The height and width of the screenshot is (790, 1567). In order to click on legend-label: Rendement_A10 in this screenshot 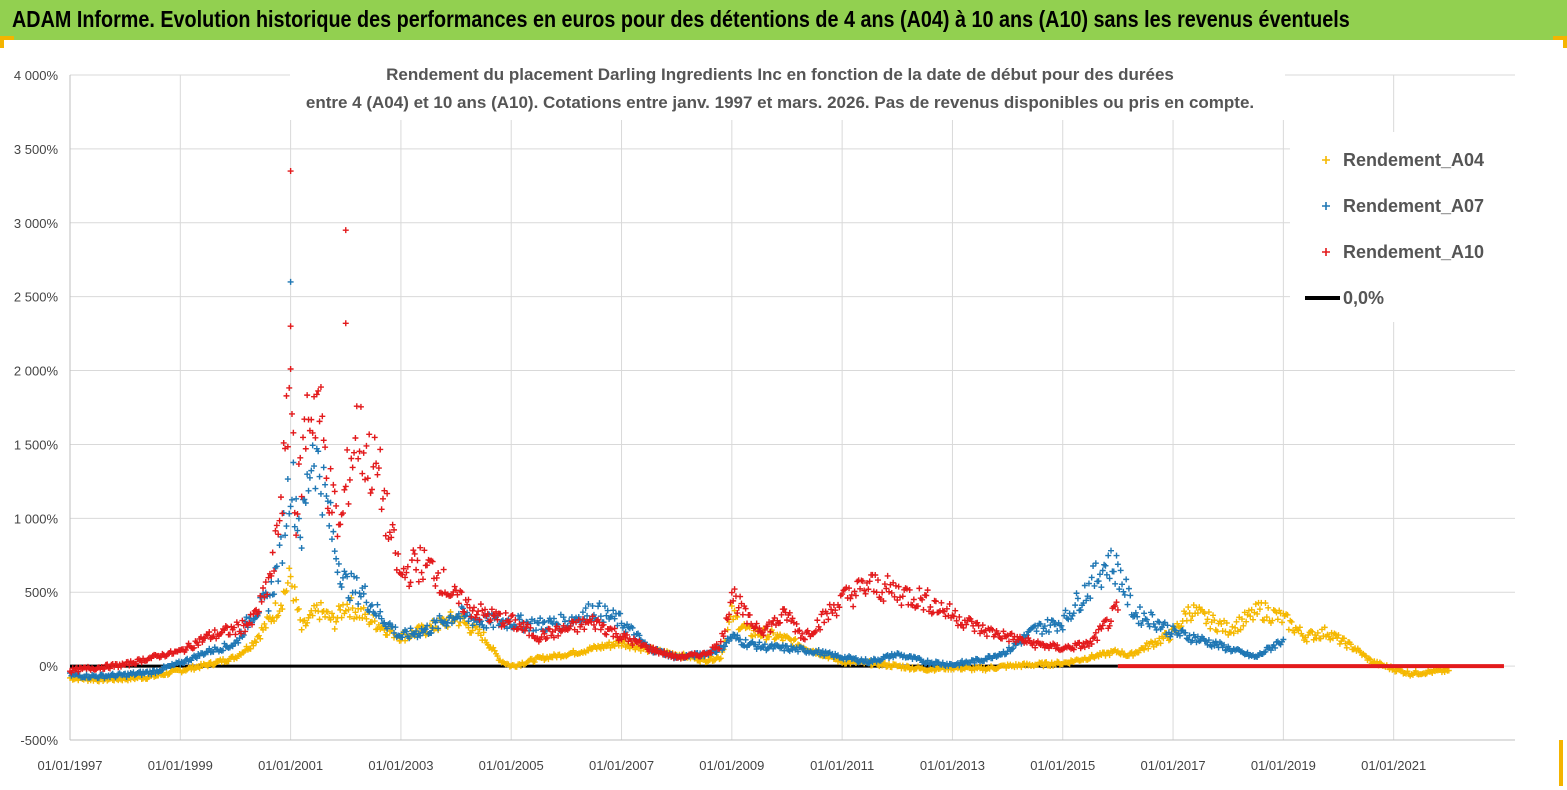, I will do `click(1413, 252)`.